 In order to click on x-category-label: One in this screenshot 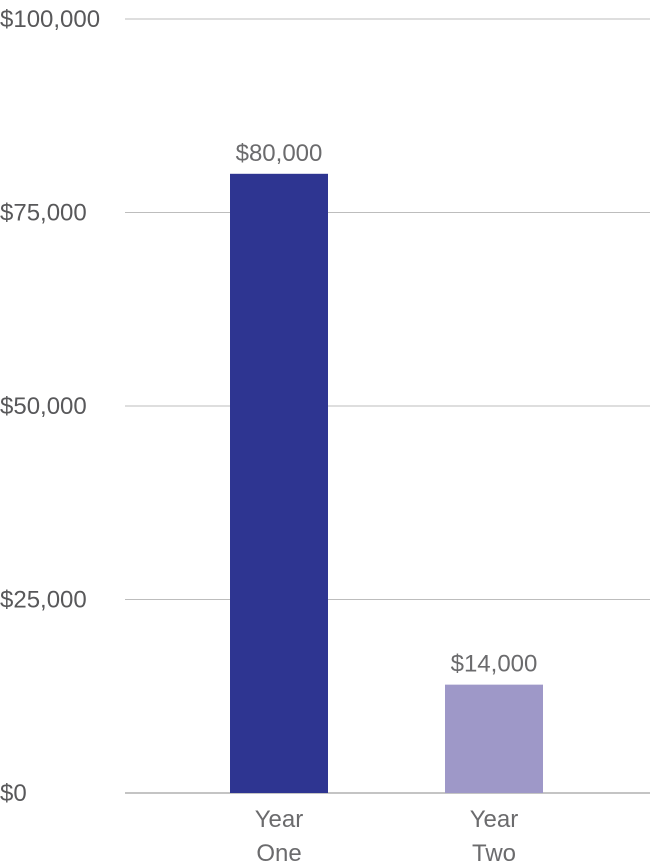, I will do `click(278, 853)`.